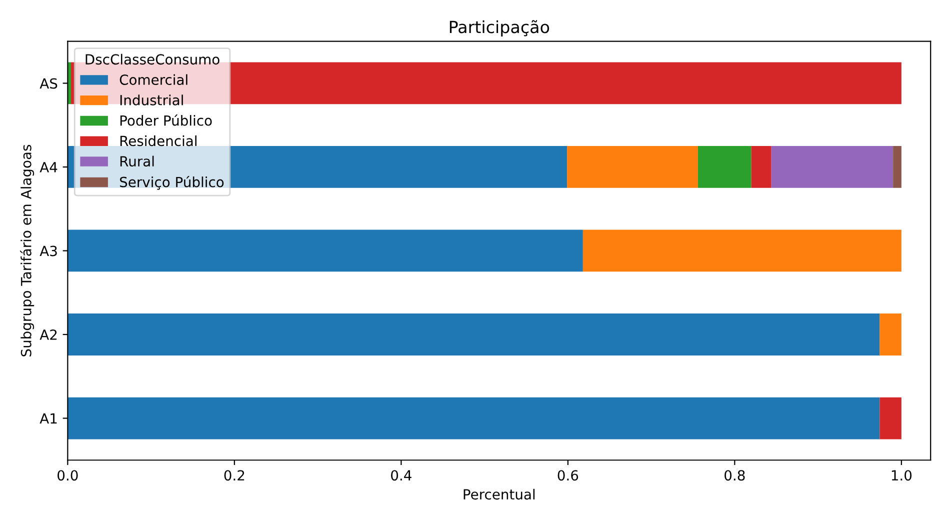 The image size is (940, 517). What do you see at coordinates (68, 475) in the screenshot?
I see `x-tick-label: 0.0` at bounding box center [68, 475].